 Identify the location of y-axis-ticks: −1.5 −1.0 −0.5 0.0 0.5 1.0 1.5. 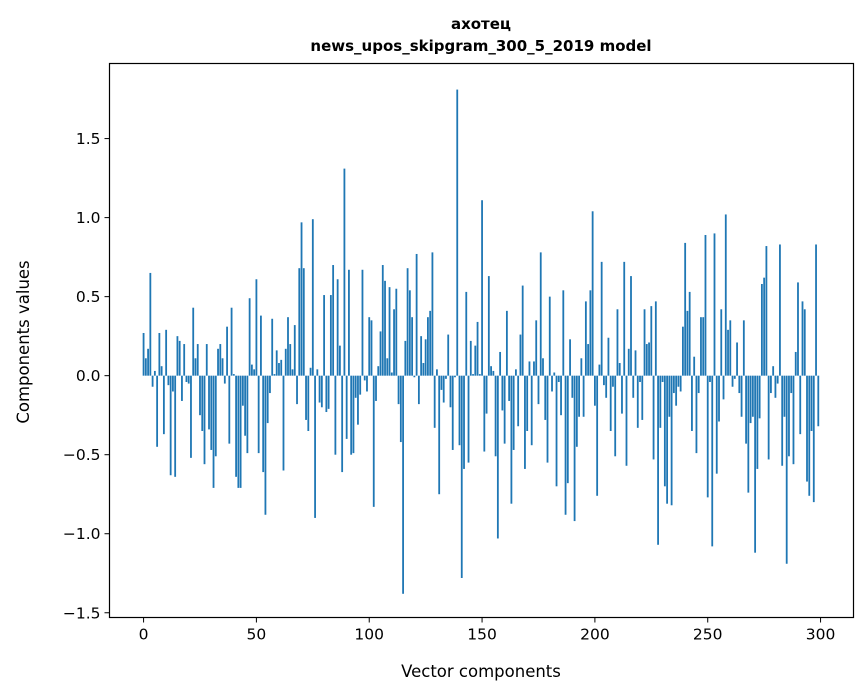
(86, 376).